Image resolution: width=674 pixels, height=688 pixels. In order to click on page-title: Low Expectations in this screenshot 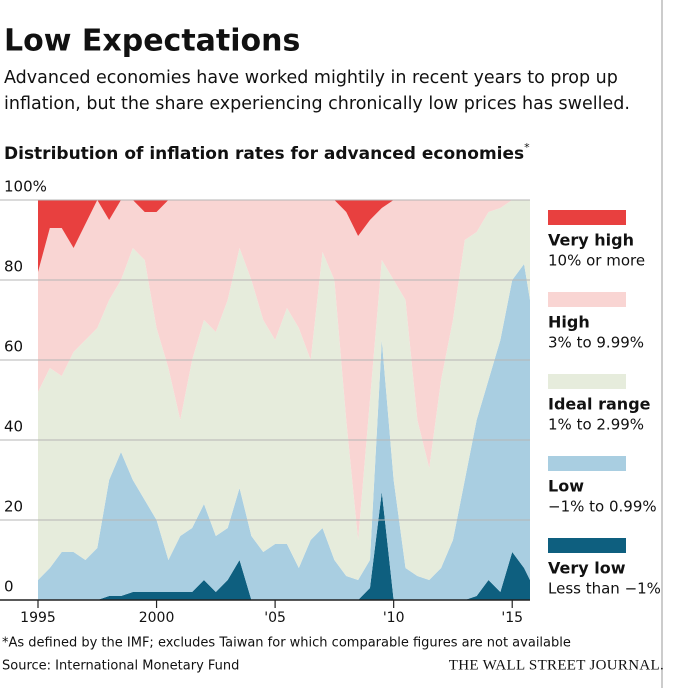, I will do `click(152, 41)`.